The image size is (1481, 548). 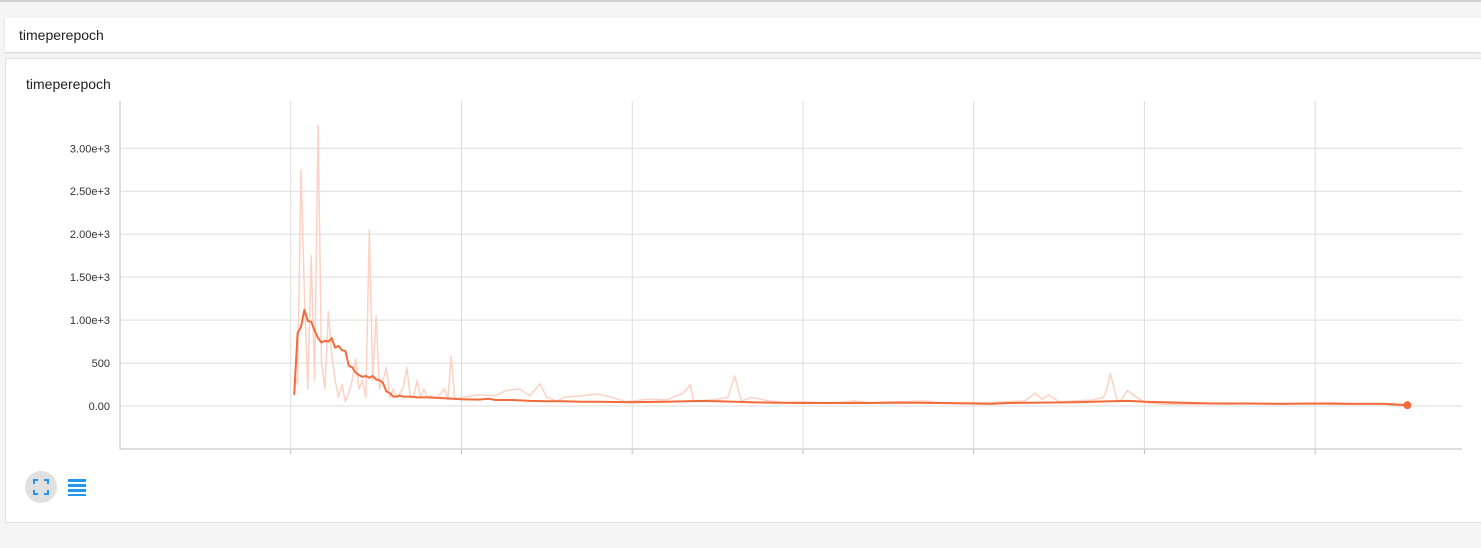 I want to click on y-tick-label: 1.50e+3, so click(x=90, y=278).